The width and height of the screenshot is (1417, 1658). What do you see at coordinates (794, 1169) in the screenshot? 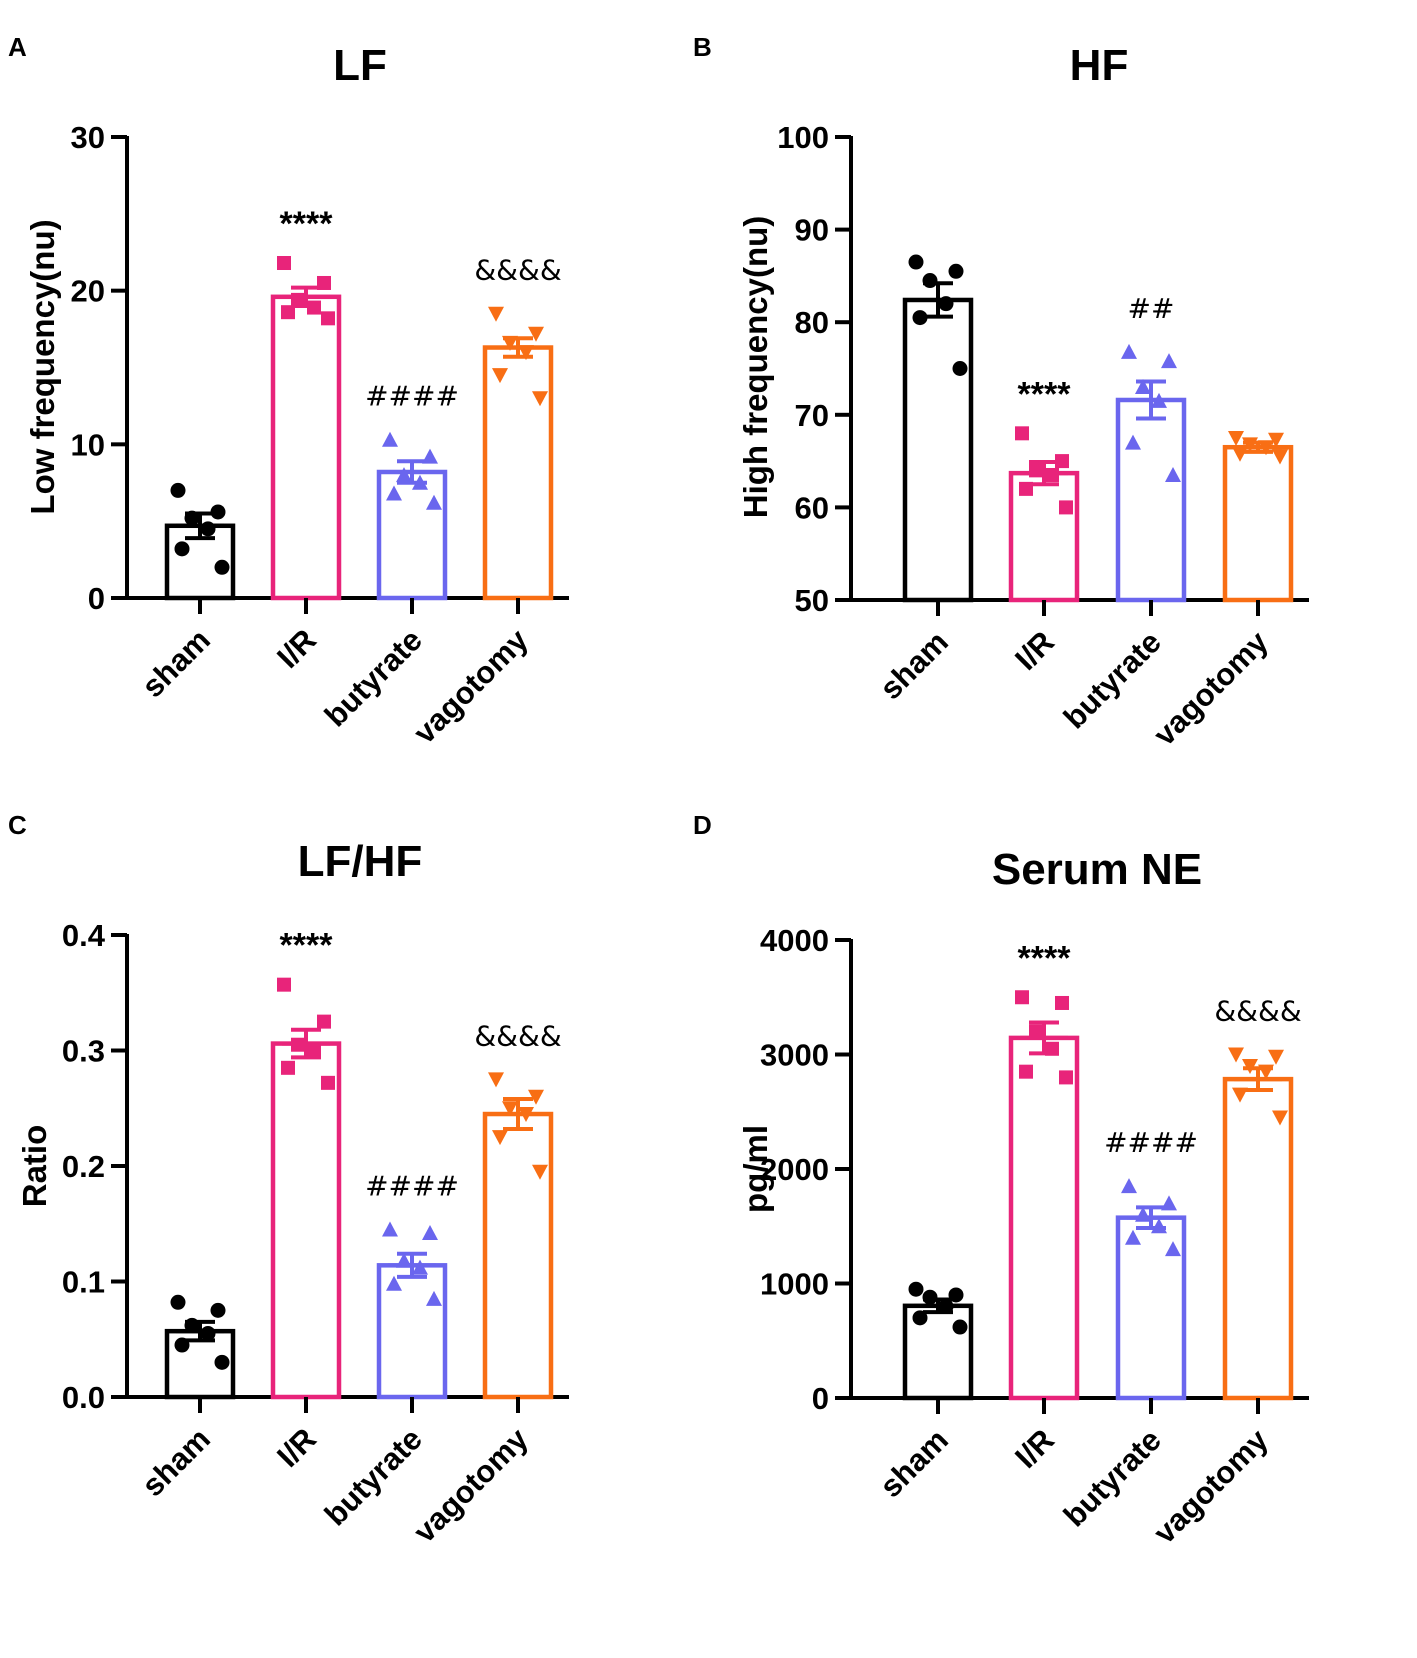
I see `y-tick-label: 2000` at bounding box center [794, 1169].